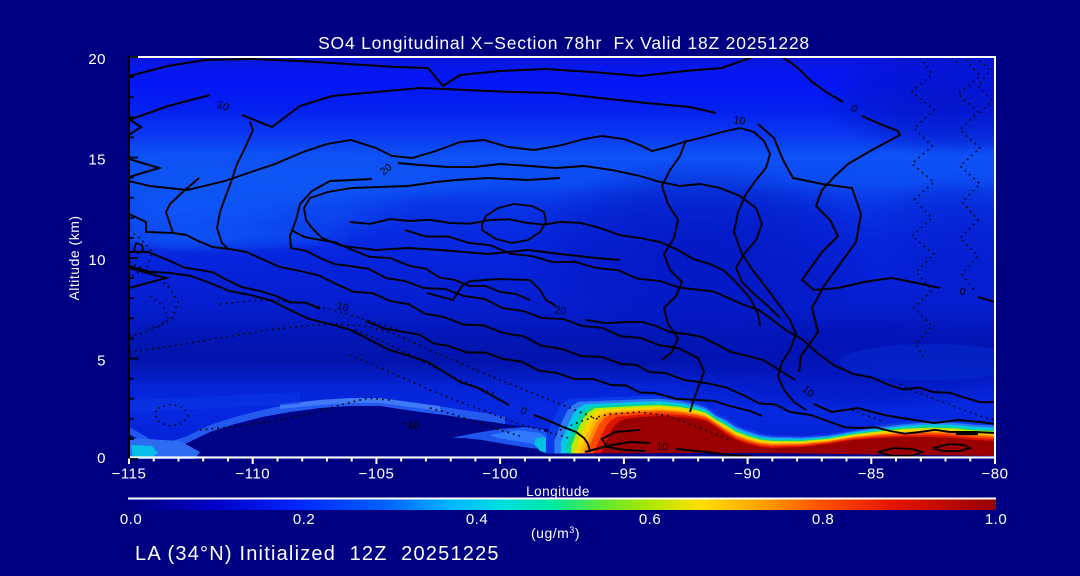 This screenshot has height=576, width=1080. I want to click on svg-text: −105, so click(377, 474).